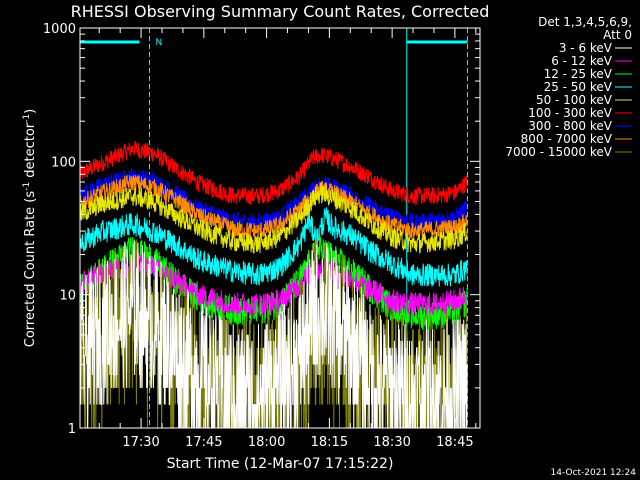 This screenshot has height=480, width=640. I want to click on y-tick-label: 1000, so click(59, 29).